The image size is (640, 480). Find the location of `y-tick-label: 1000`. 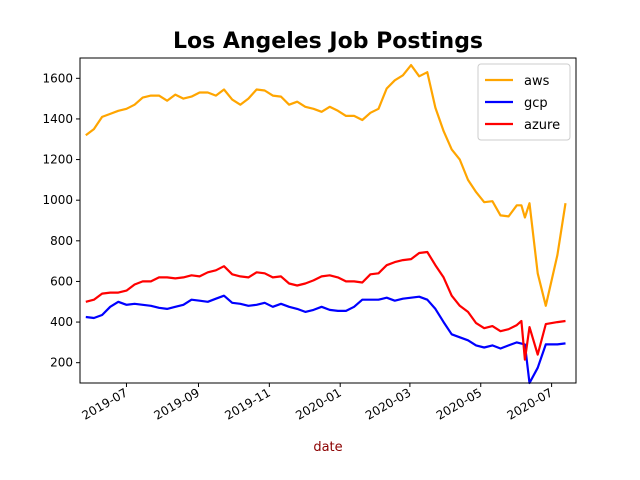

y-tick-label: 1000 is located at coordinates (57, 200).